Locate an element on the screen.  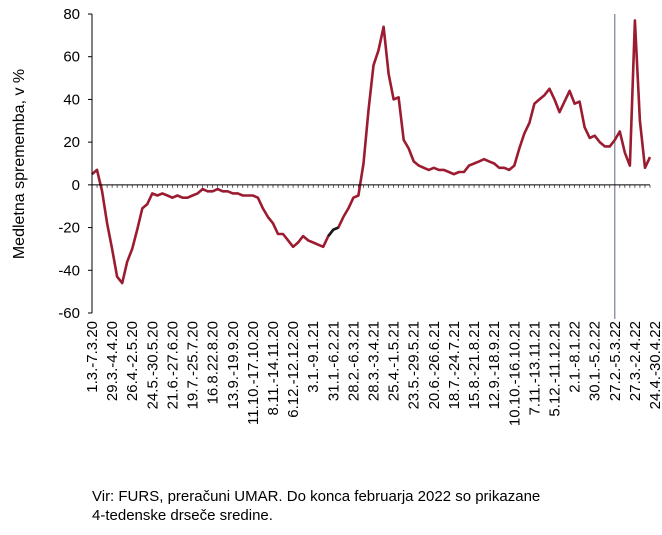
y-tick-label: 0 is located at coordinates (76, 185).